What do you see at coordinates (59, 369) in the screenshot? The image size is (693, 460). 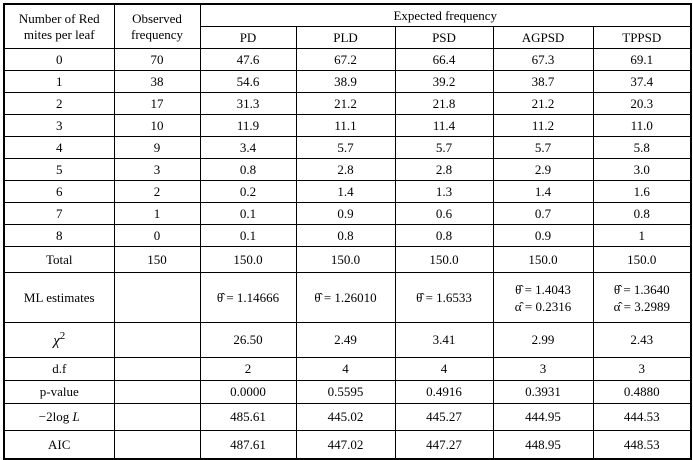 I see `df-label: d.f` at bounding box center [59, 369].